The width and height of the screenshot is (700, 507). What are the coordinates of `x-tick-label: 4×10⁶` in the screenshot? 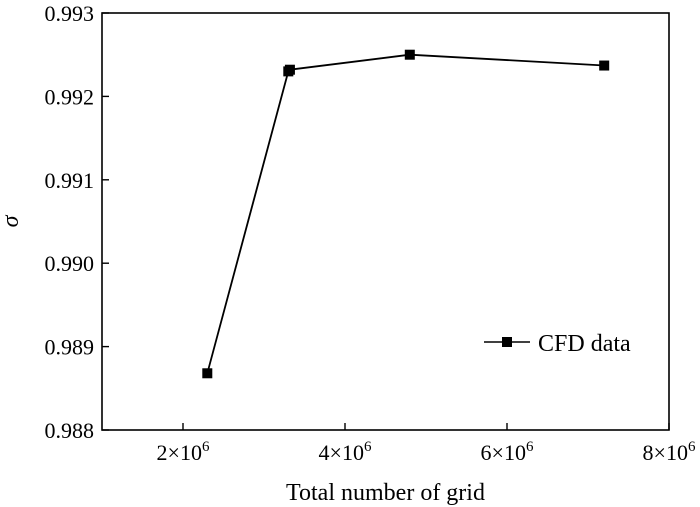 It's located at (345, 452).